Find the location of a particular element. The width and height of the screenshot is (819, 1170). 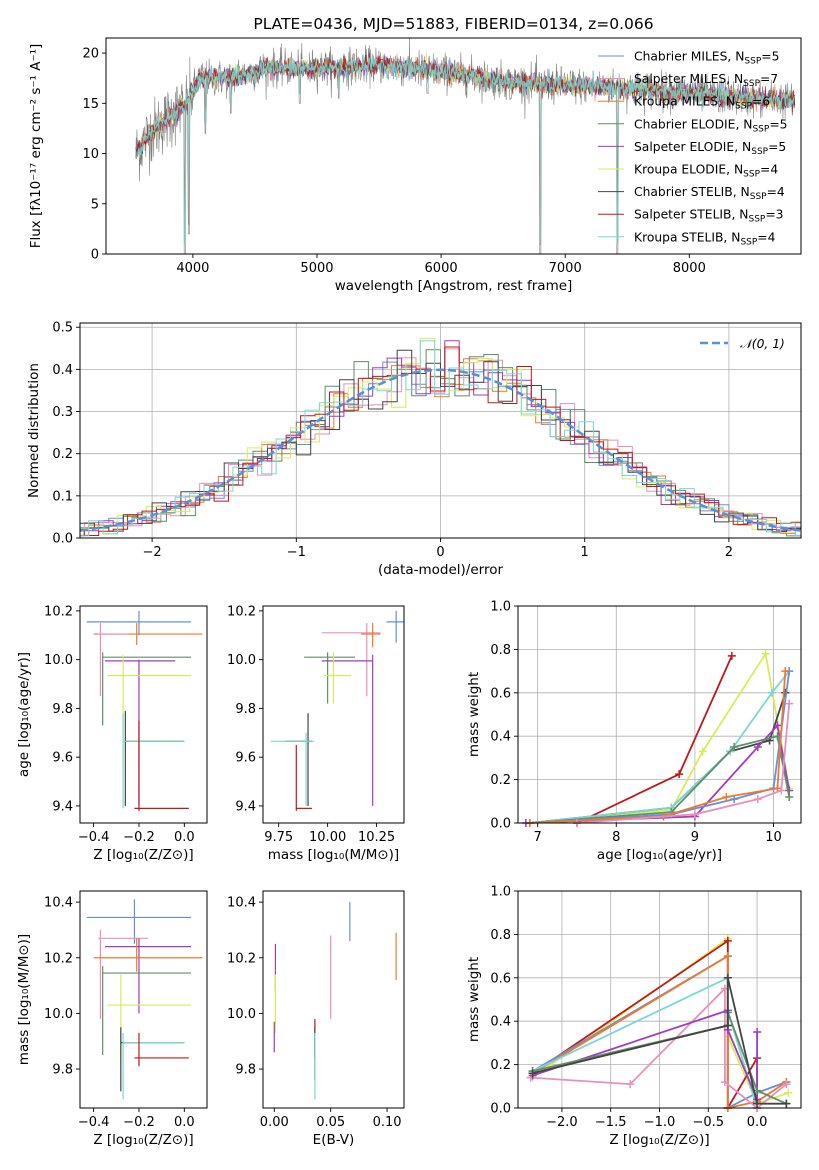

mass_weight_vs_age-frame is located at coordinates (659, 714).